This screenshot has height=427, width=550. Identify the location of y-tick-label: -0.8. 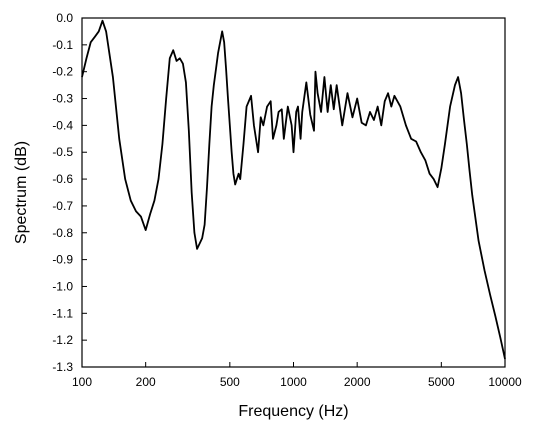
(62, 233).